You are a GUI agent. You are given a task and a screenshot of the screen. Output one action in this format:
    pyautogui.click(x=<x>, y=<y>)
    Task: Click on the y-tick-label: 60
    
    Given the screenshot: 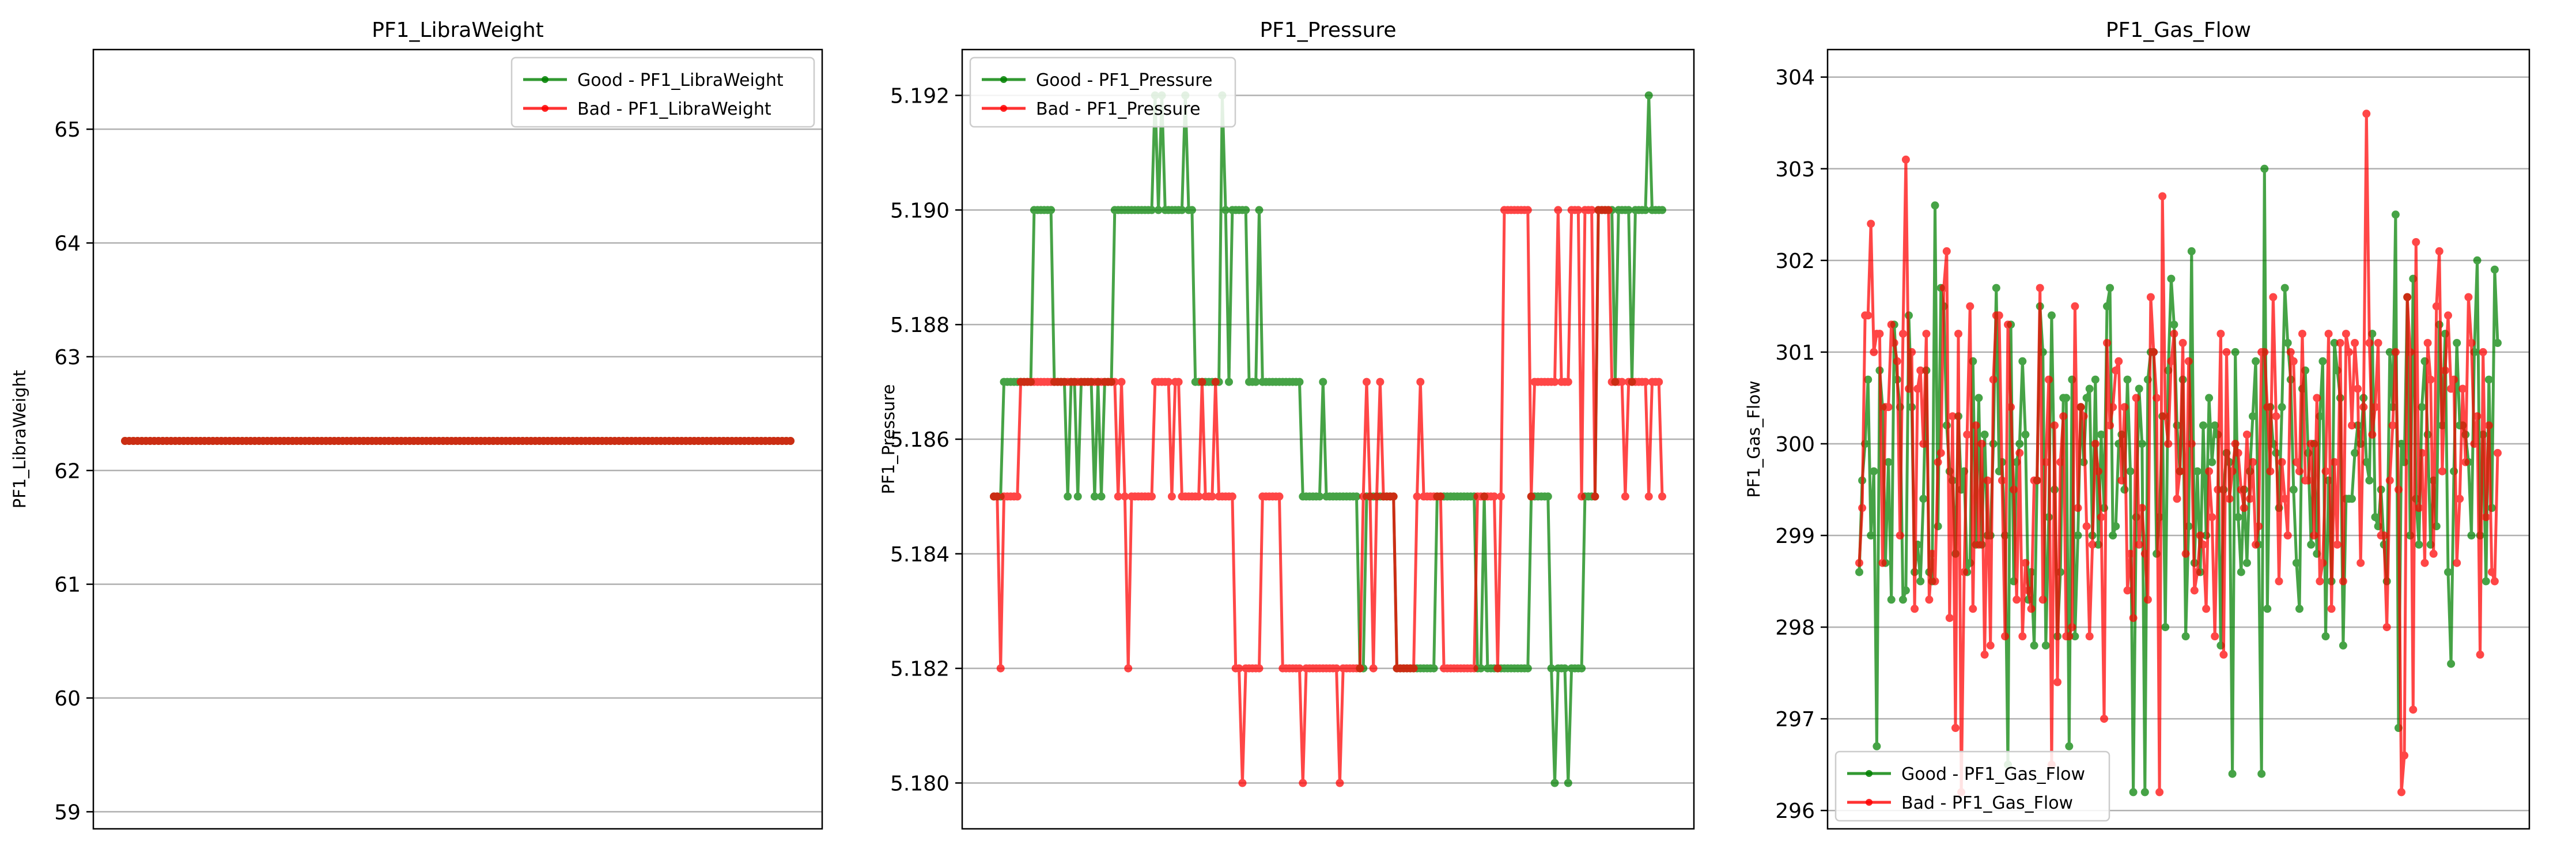 What is the action you would take?
    pyautogui.click(x=67, y=699)
    